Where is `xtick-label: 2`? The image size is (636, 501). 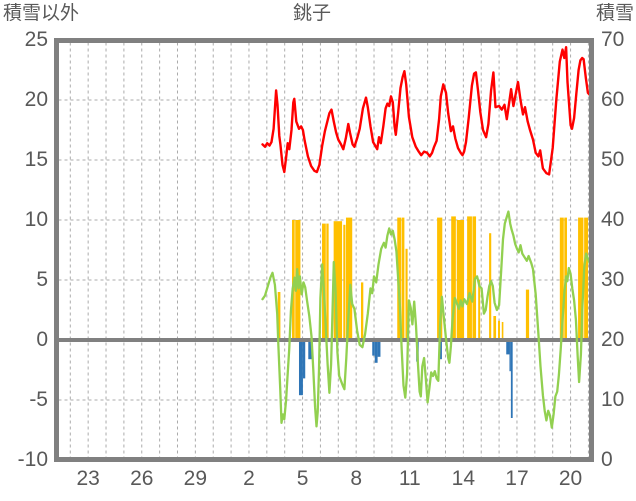 xtick-label: 2 is located at coordinates (249, 478).